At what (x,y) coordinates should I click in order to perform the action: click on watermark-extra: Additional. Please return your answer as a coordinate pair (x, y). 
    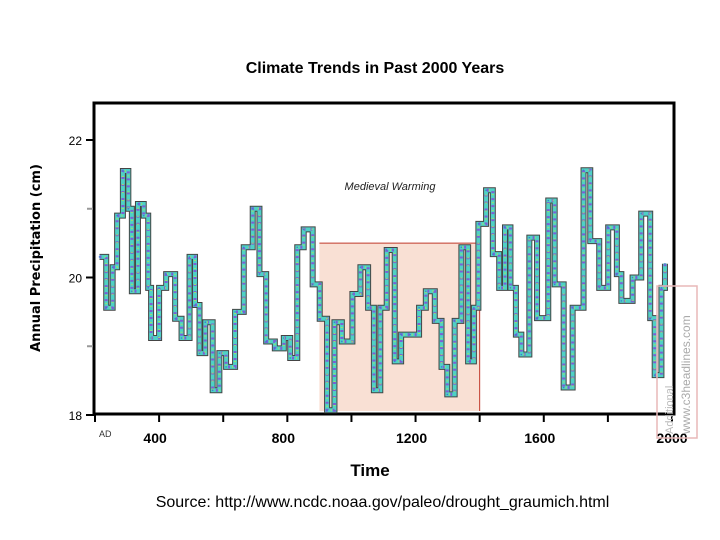
    Looking at the image, I should click on (670, 410).